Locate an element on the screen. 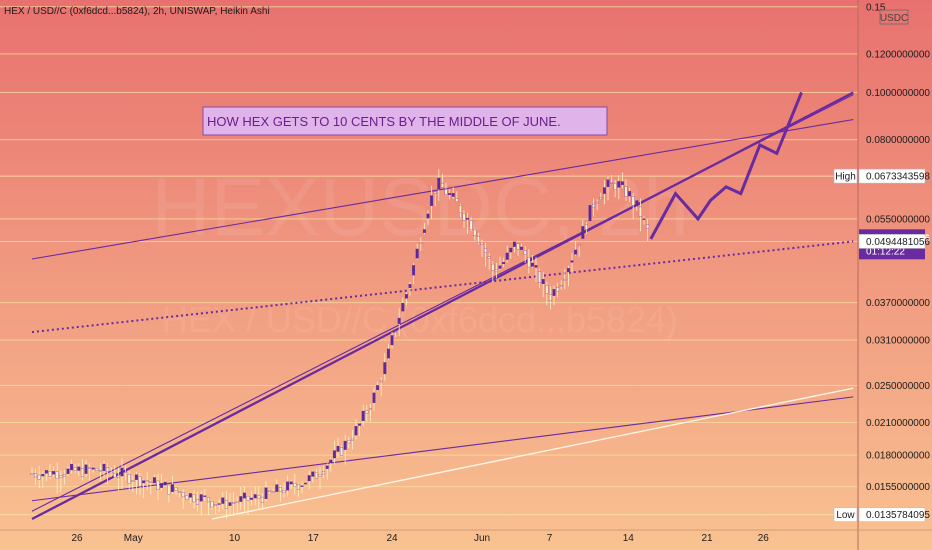  marker-high-tag-bg is located at coordinates (845, 176).